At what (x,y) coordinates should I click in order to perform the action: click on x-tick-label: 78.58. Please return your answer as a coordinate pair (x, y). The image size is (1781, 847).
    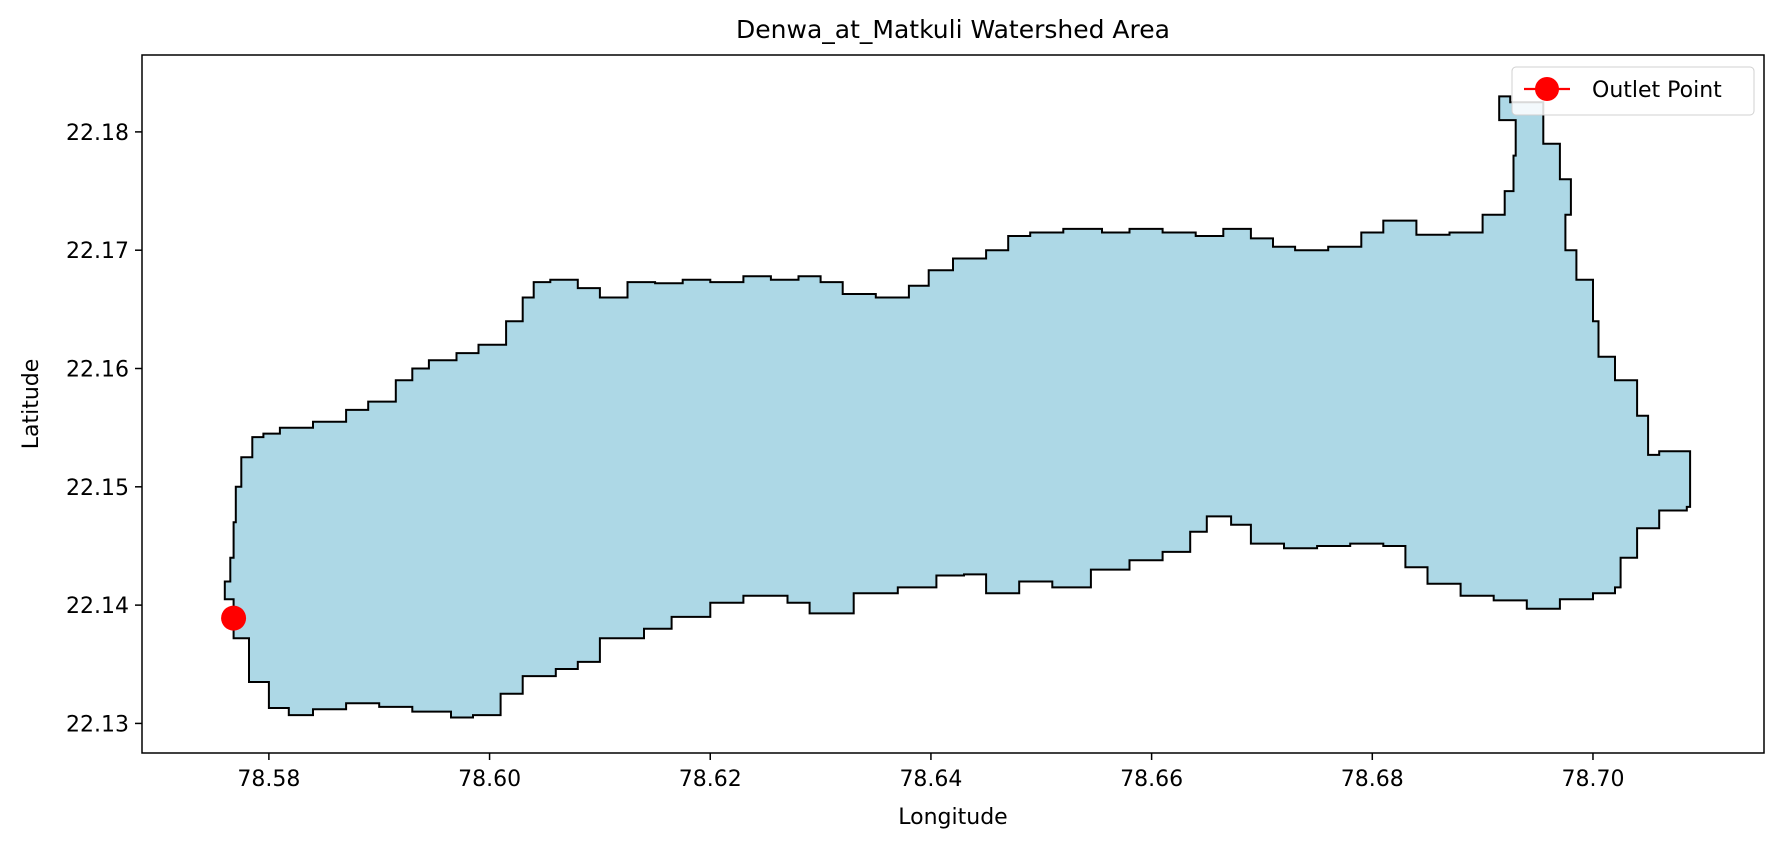
    Looking at the image, I should click on (268, 779).